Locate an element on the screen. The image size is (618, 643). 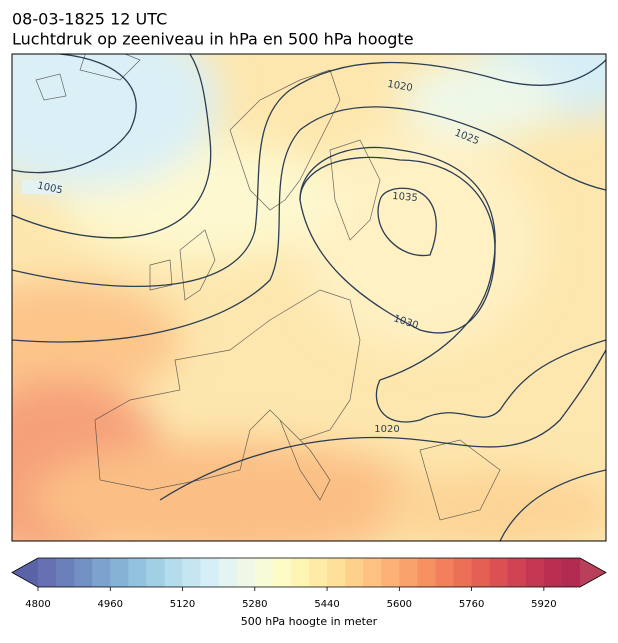
colorbar-tick-label: 5920 is located at coordinates (543, 604).